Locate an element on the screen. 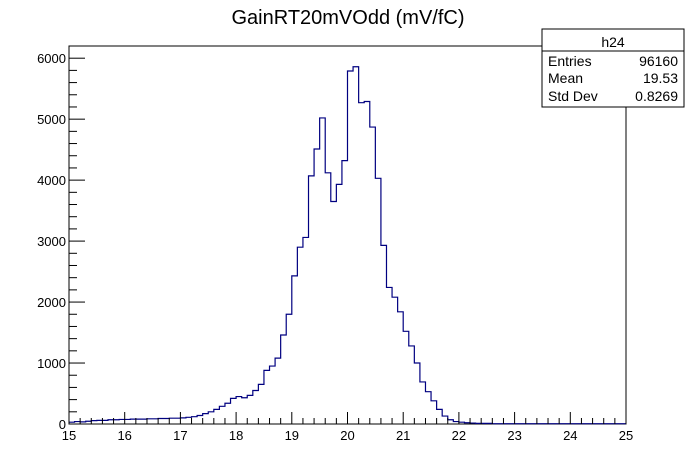 This screenshot has height=472, width=696. chart-title: GainRT20mVOdd (mV/fC) is located at coordinates (347, 18).